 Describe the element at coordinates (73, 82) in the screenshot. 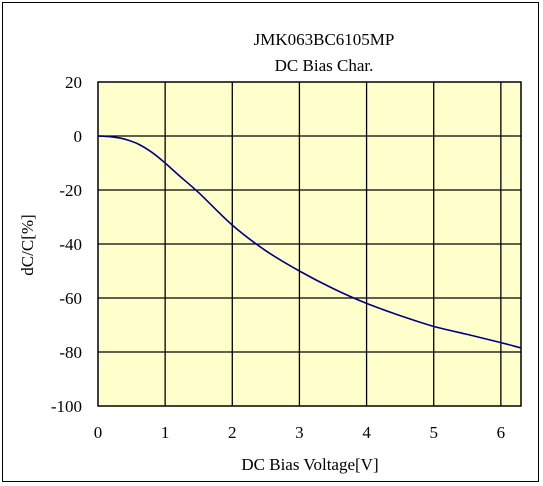

I see `y-tick-label: 20` at that location.